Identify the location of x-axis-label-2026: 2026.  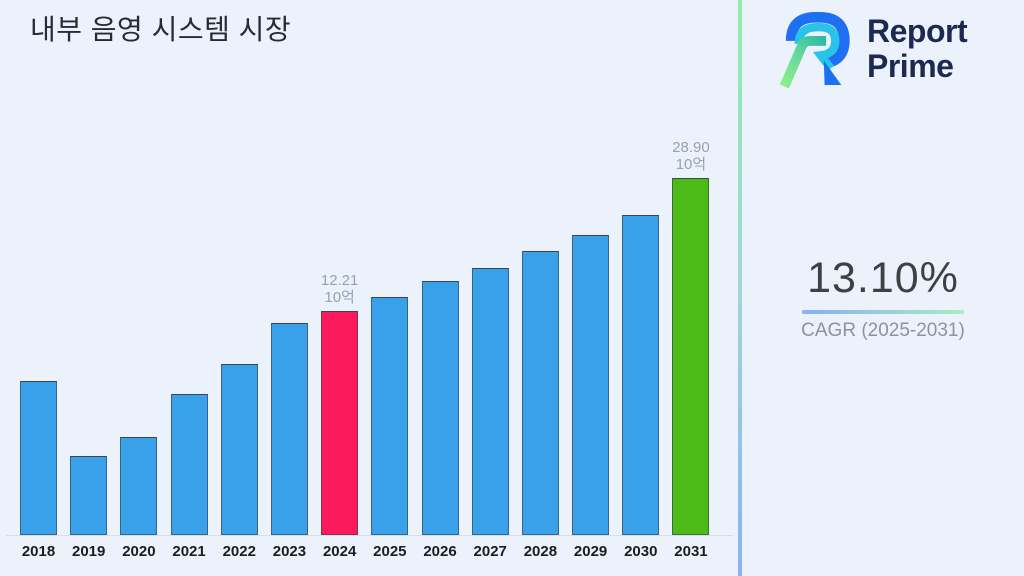
(440, 551).